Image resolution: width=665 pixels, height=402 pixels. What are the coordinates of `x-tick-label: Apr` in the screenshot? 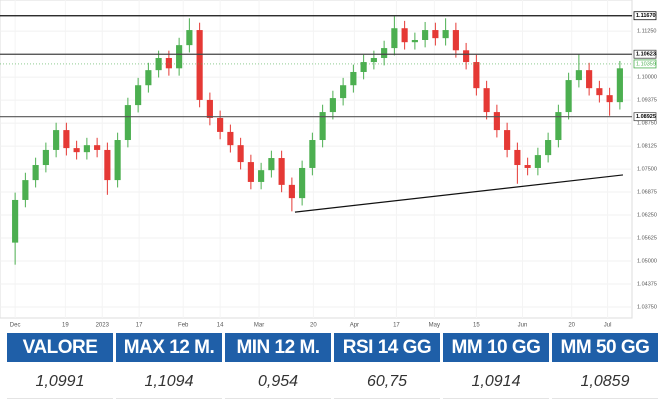 It's located at (354, 326).